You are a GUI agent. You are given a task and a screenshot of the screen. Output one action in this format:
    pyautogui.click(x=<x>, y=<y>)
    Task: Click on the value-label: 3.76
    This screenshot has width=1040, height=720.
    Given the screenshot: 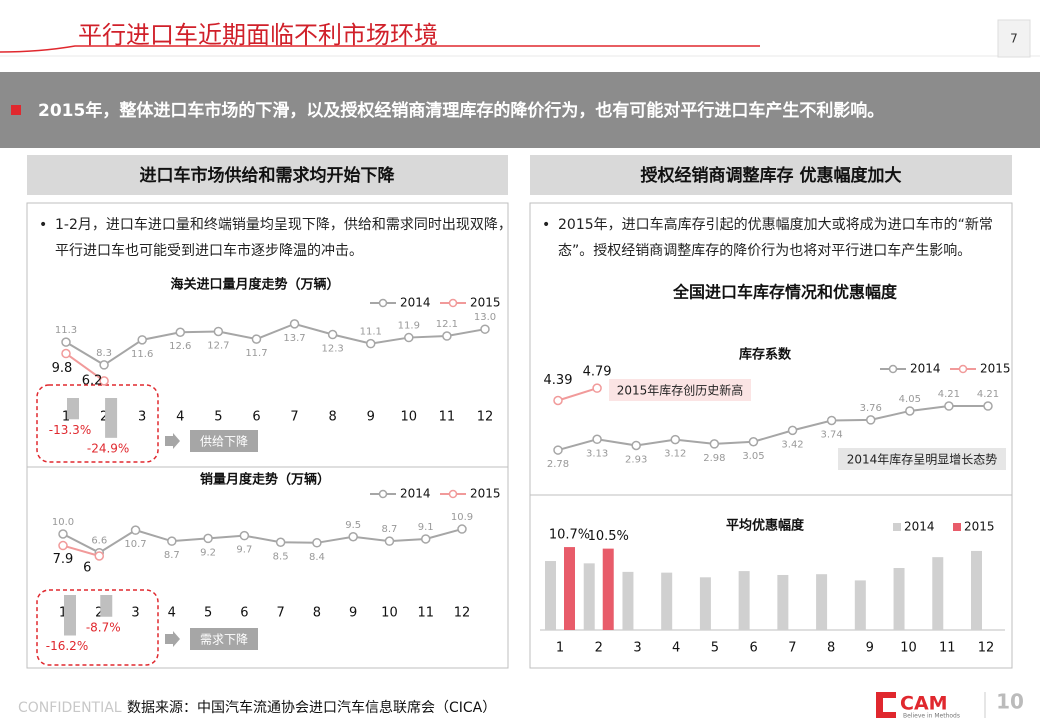 What is the action you would take?
    pyautogui.click(x=871, y=408)
    